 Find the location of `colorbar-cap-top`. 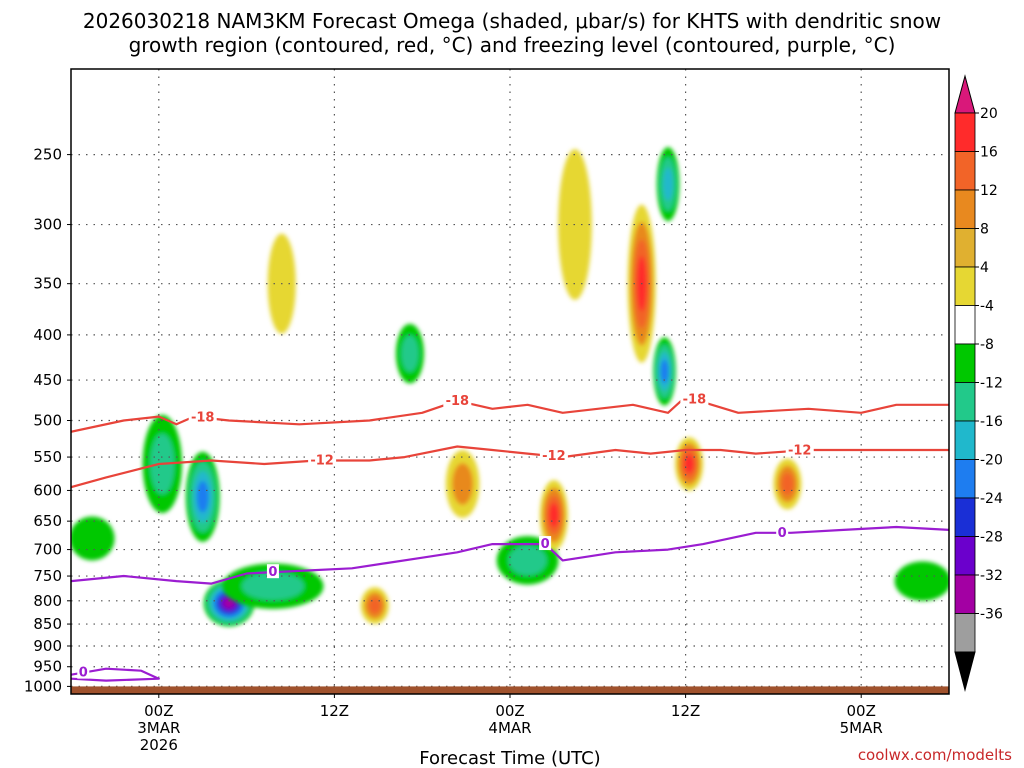

colorbar-cap-top is located at coordinates (965, 94).